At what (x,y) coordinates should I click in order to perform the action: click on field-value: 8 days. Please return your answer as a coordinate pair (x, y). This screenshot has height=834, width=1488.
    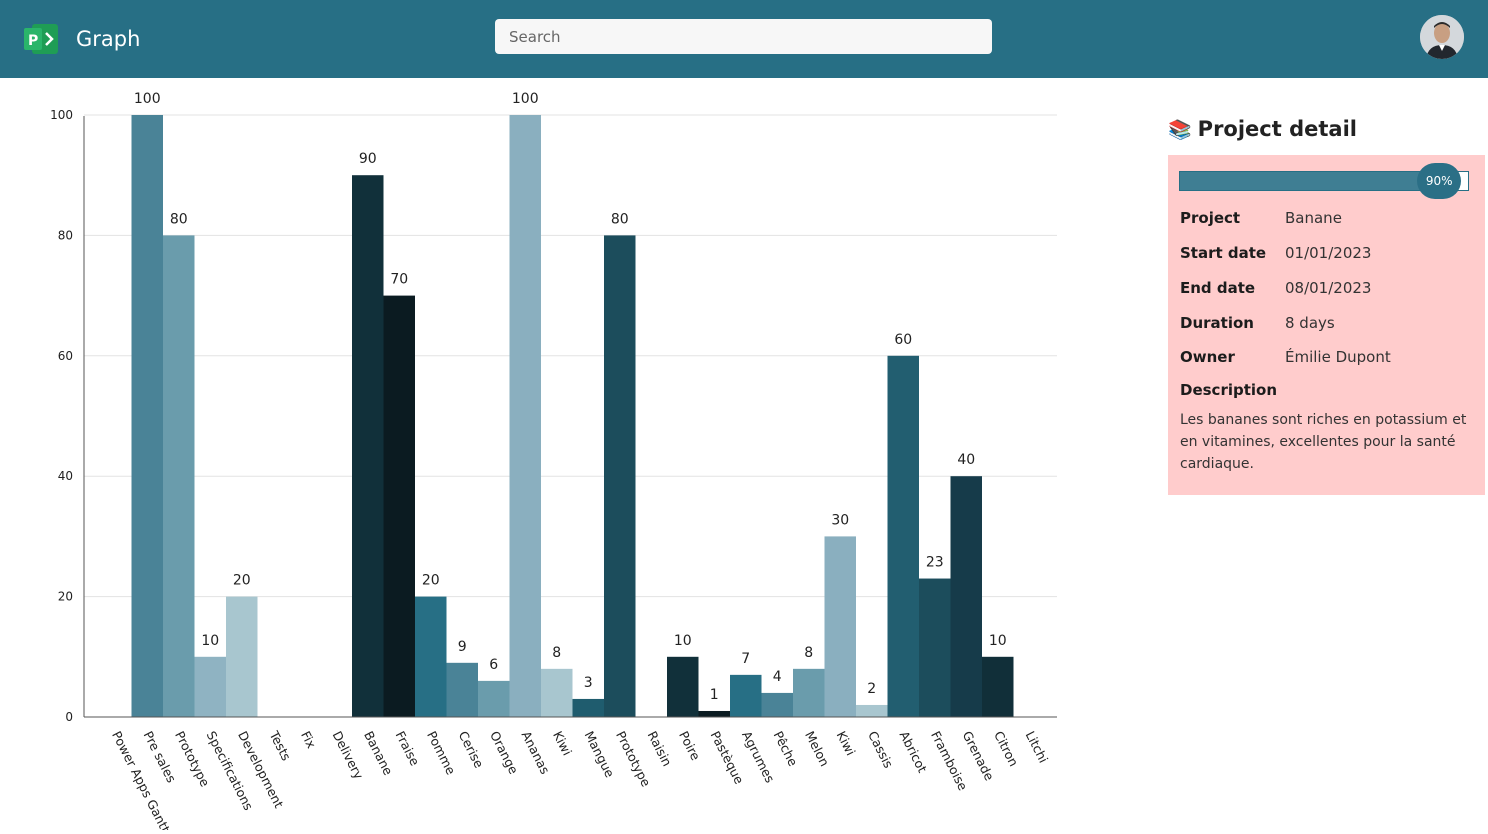
    Looking at the image, I should click on (1310, 323).